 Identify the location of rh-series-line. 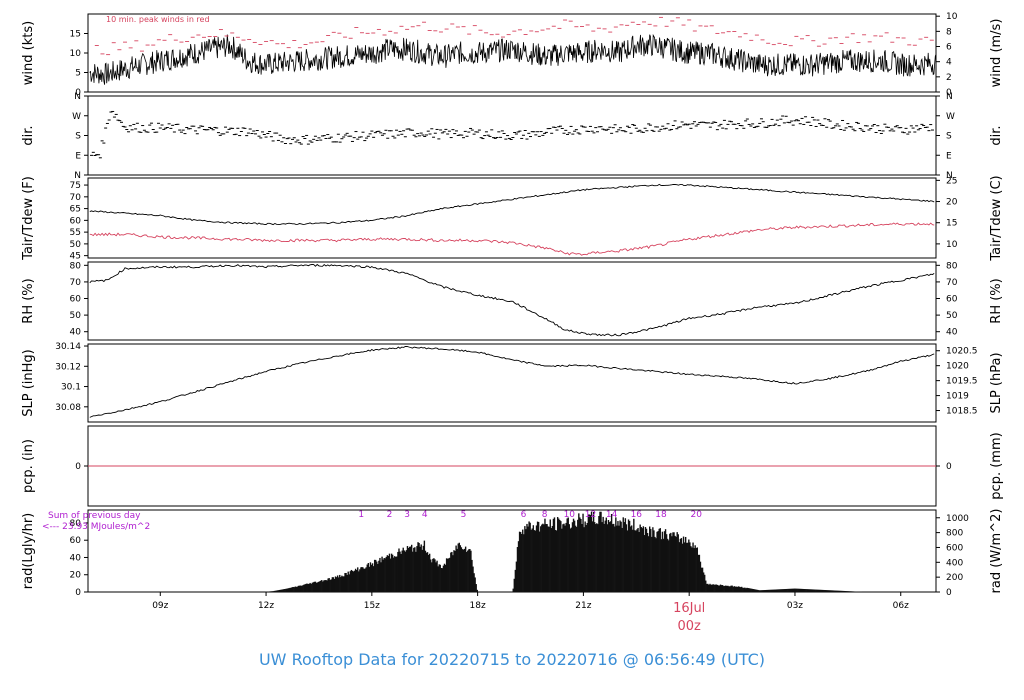
(512, 300).